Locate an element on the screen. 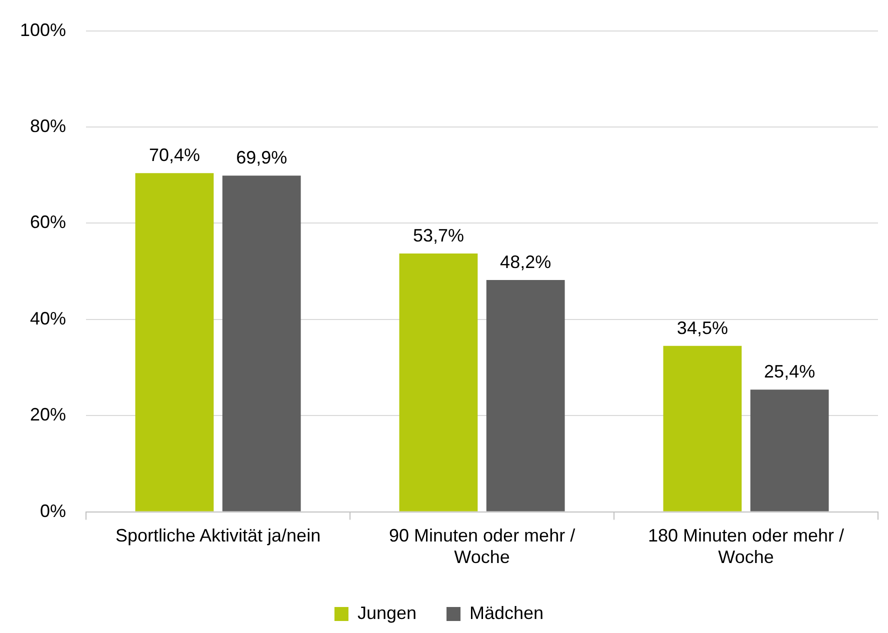 The image size is (888, 633). y-tick-label: 40% is located at coordinates (48, 318).